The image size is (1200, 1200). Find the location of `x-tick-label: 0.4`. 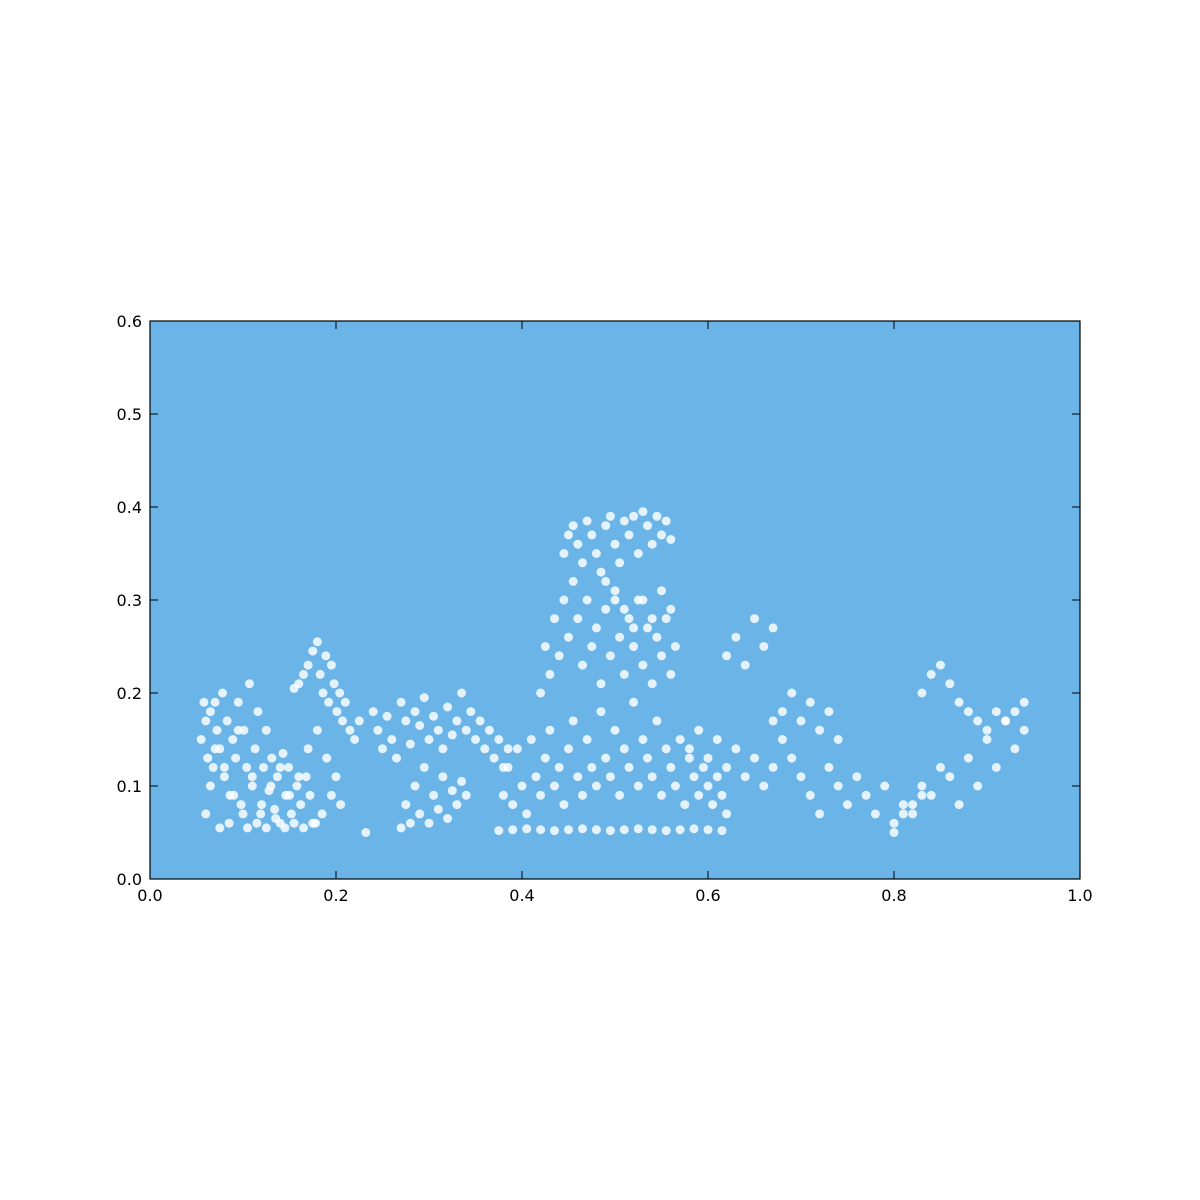

x-tick-label: 0.4 is located at coordinates (521, 895).